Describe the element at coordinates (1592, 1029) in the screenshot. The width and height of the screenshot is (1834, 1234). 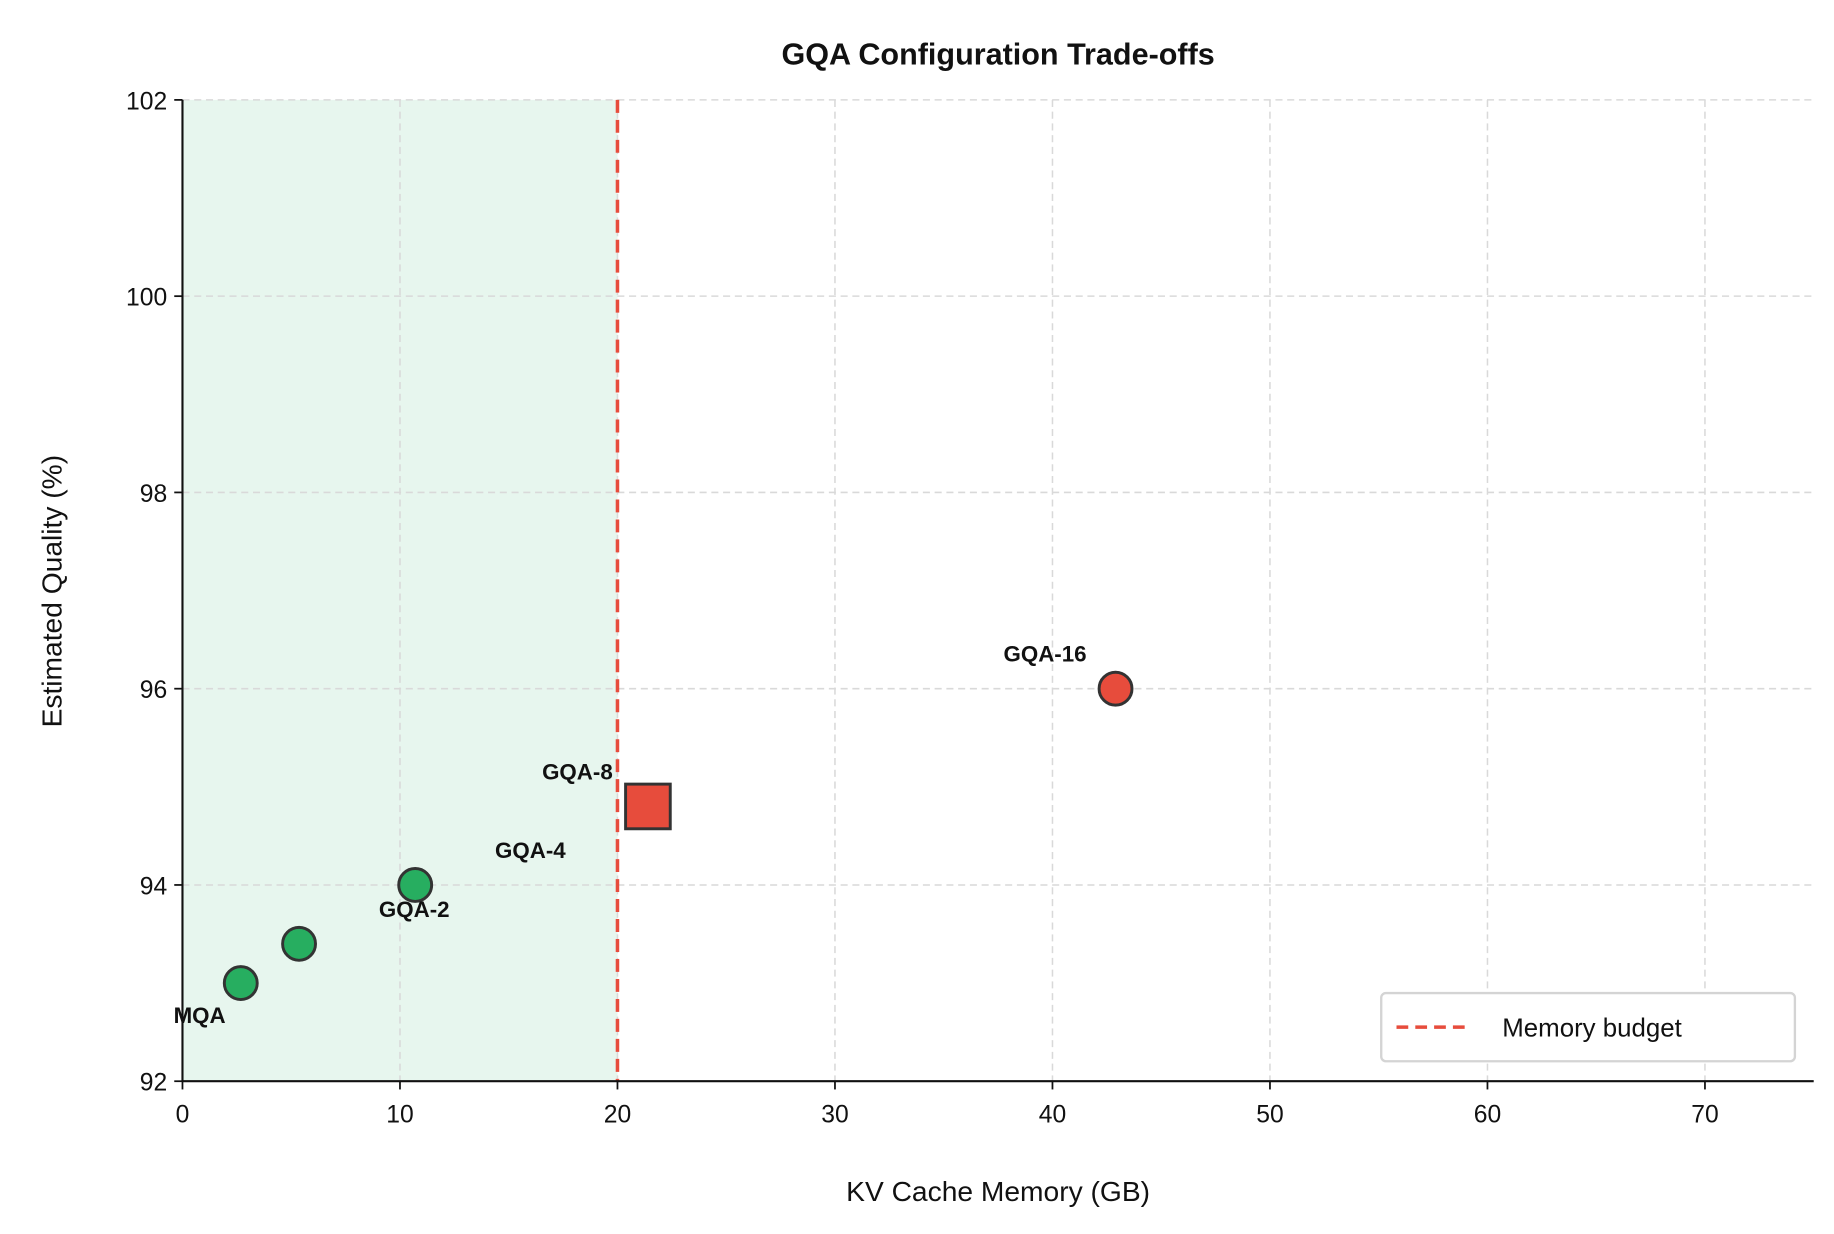
I see `legend-budget-label: Memory budget` at that location.